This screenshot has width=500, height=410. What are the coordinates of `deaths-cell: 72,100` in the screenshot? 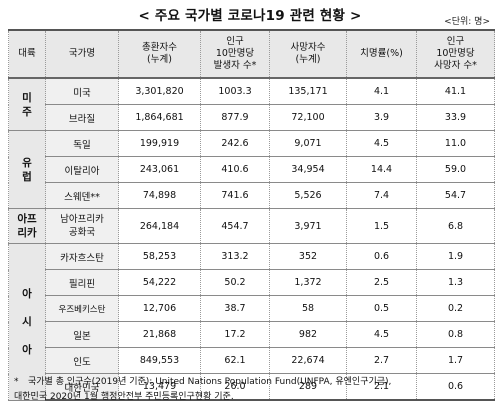 It's located at (308, 117).